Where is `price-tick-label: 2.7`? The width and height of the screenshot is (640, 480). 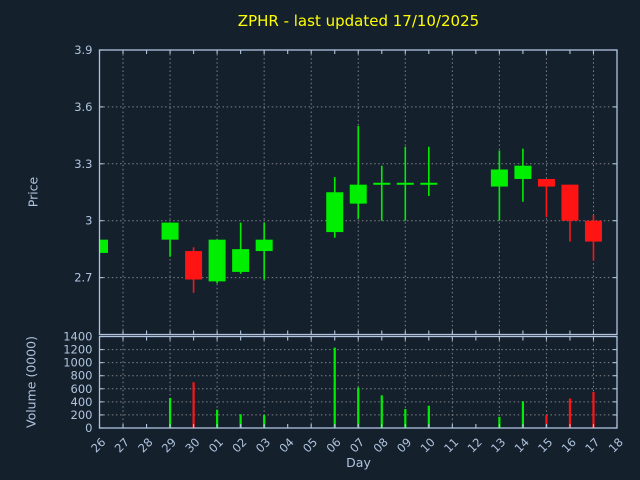 price-tick-label: 2.7 is located at coordinates (83, 278).